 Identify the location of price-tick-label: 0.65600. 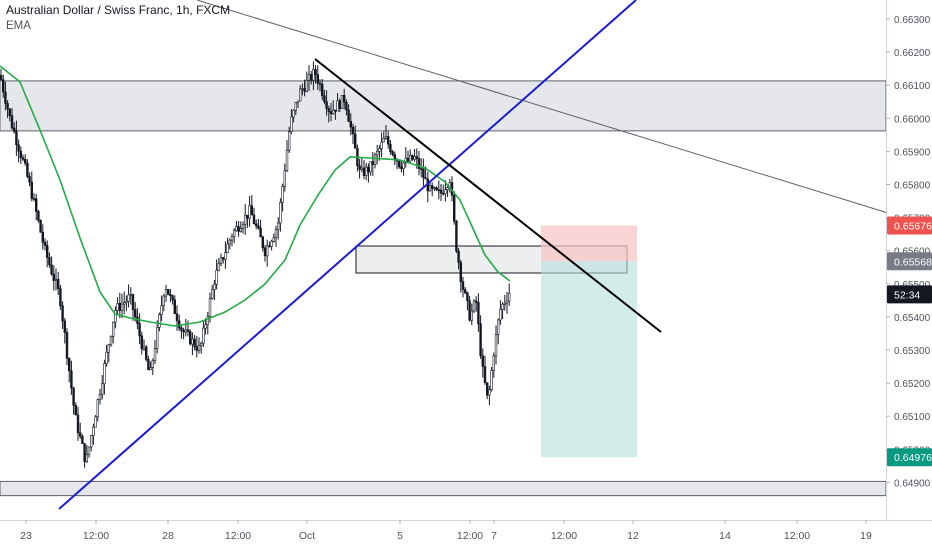
(912, 252).